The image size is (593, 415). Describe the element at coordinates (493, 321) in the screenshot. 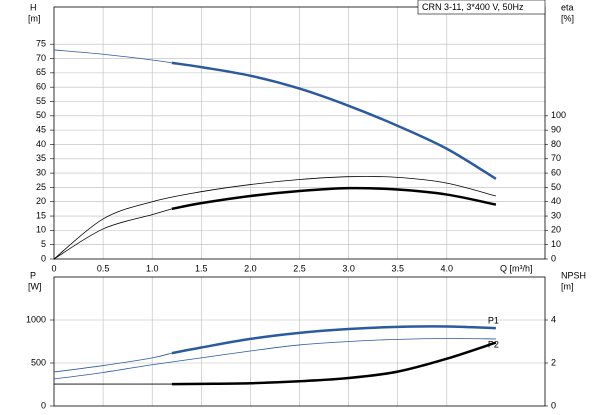

I see `curve-label: P1` at that location.